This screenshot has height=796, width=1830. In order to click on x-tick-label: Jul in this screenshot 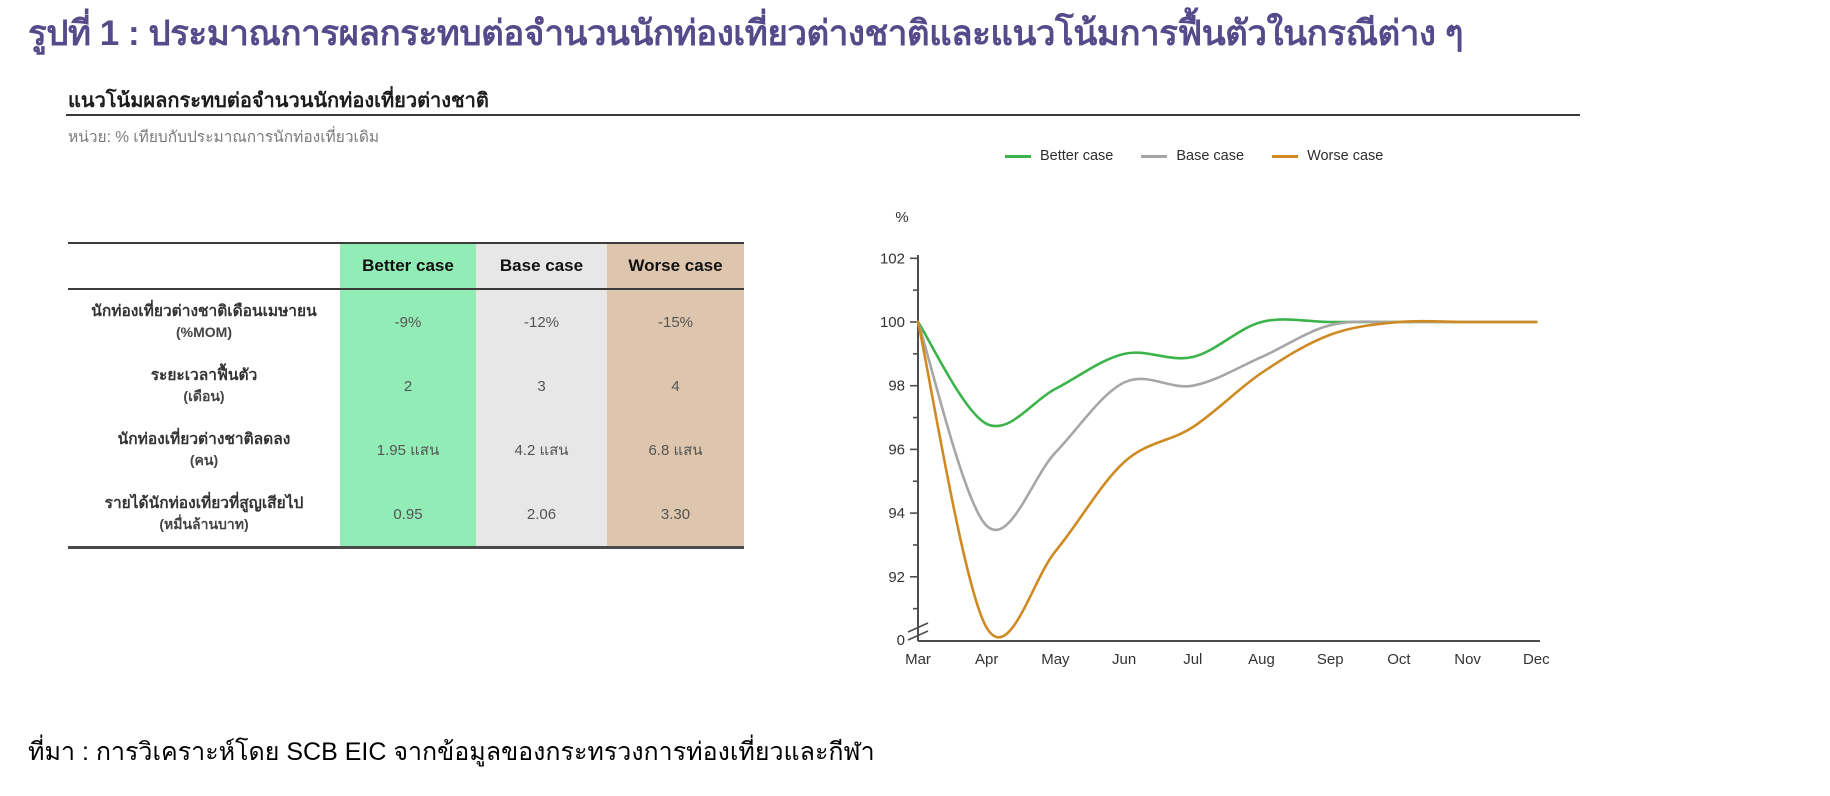, I will do `click(1192, 659)`.